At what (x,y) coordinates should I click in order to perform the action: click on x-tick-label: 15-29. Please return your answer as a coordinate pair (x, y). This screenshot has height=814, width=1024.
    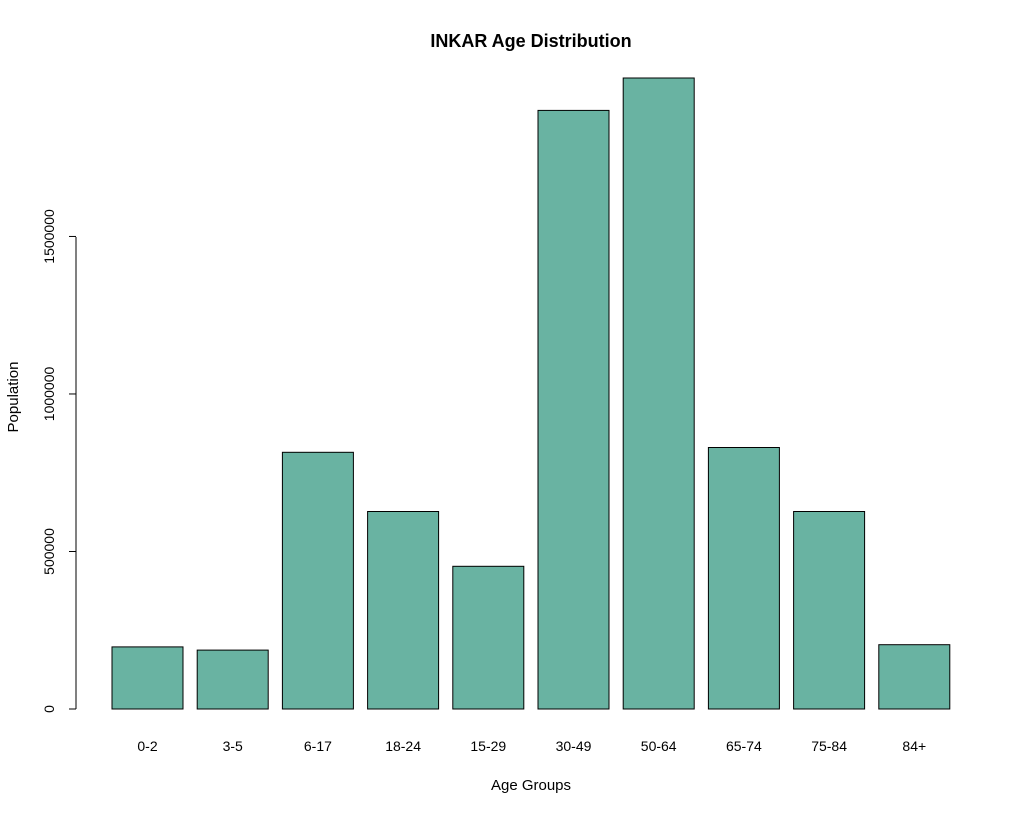
    Looking at the image, I should click on (488, 746).